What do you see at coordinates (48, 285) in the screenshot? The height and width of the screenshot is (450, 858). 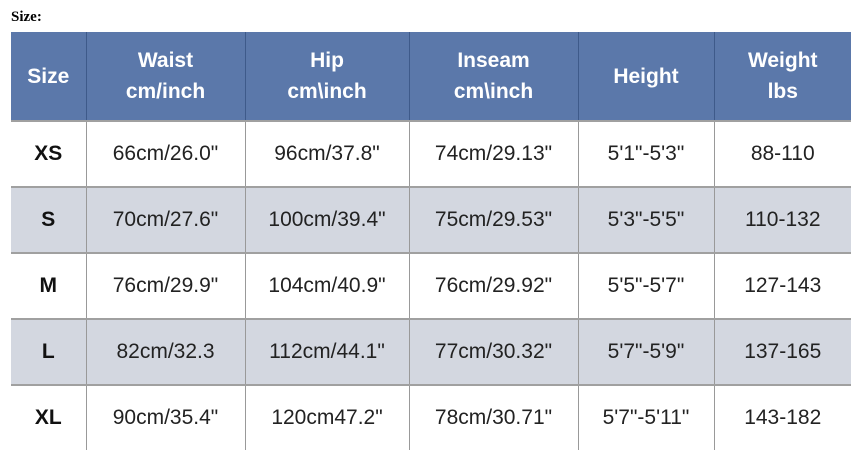 I see `table-cell: M` at bounding box center [48, 285].